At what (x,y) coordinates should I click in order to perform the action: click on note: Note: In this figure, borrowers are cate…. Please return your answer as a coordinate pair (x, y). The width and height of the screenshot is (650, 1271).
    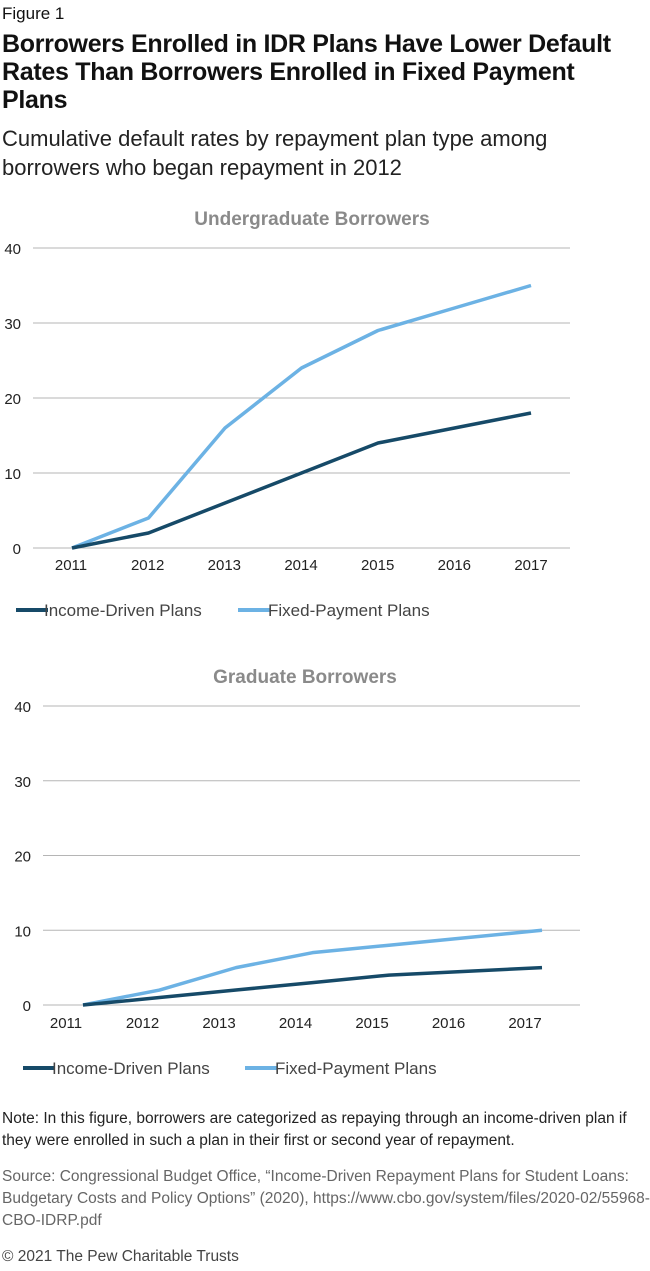
    Looking at the image, I should click on (314, 1129).